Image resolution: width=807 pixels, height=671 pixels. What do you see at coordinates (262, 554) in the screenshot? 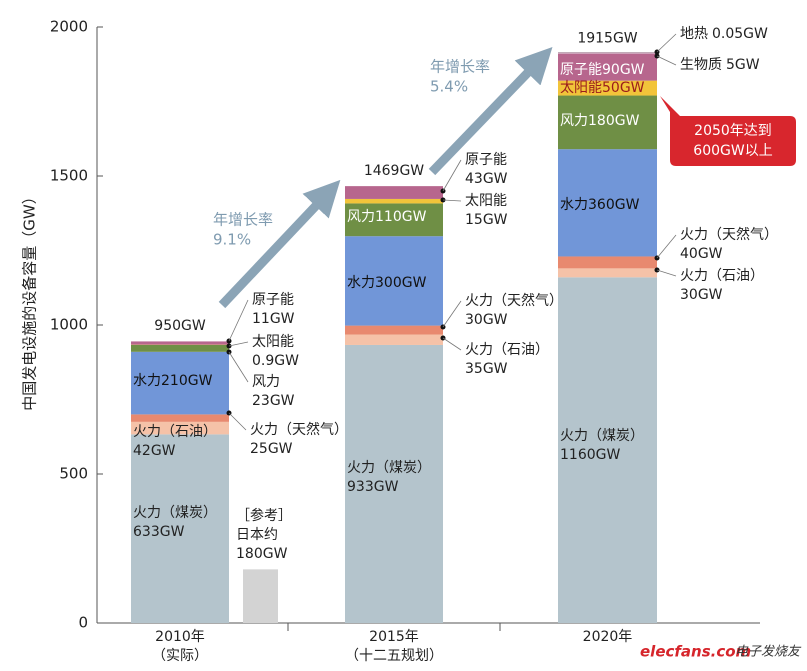
I see `reference-value: 180GW` at bounding box center [262, 554].